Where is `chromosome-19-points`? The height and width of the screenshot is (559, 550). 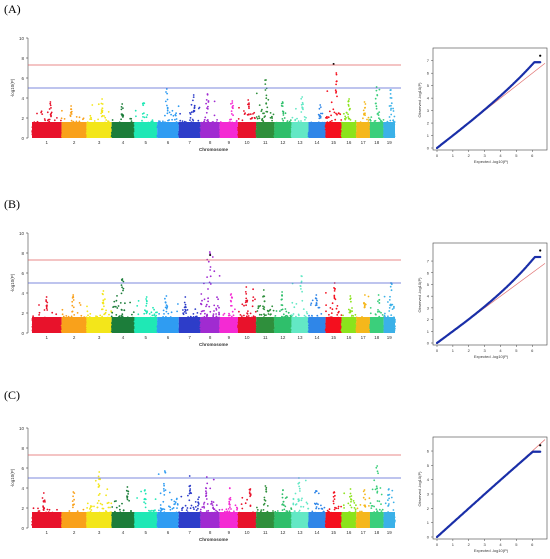
chromosome-19-points is located at coordinates (389, 113).